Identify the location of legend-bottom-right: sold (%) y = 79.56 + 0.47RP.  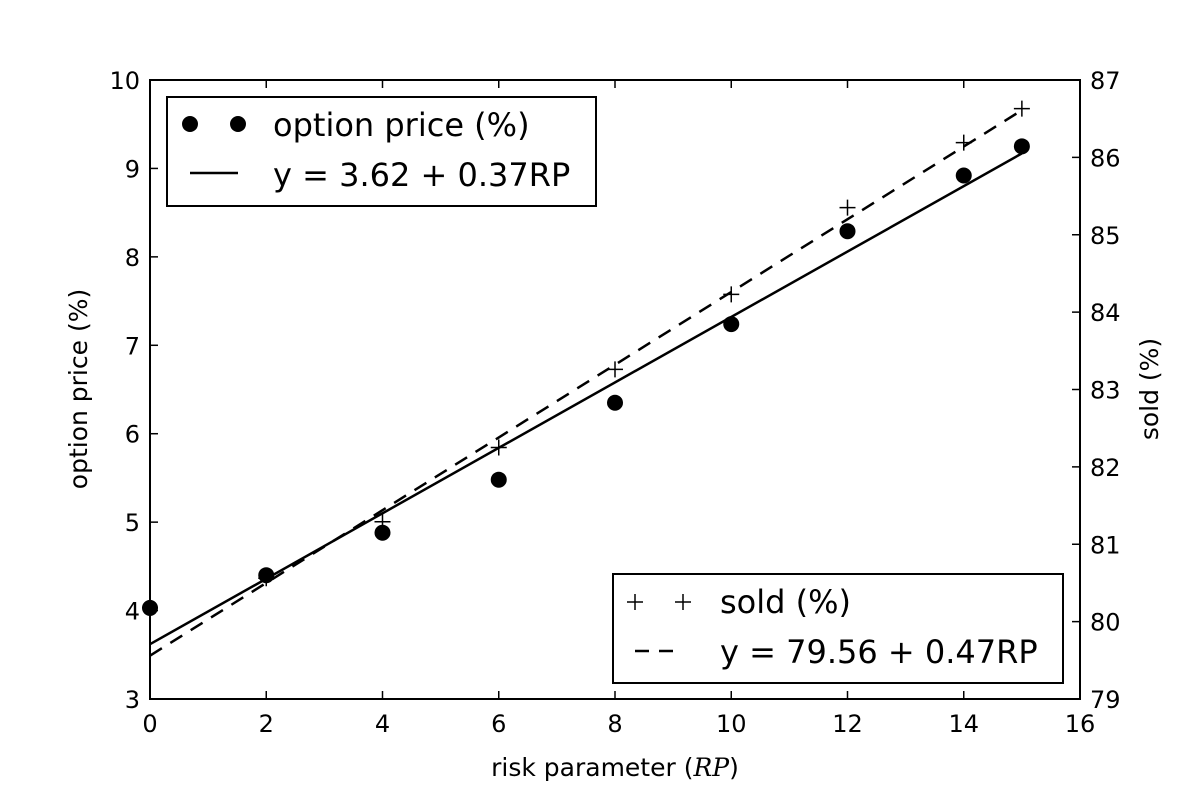
(838, 628).